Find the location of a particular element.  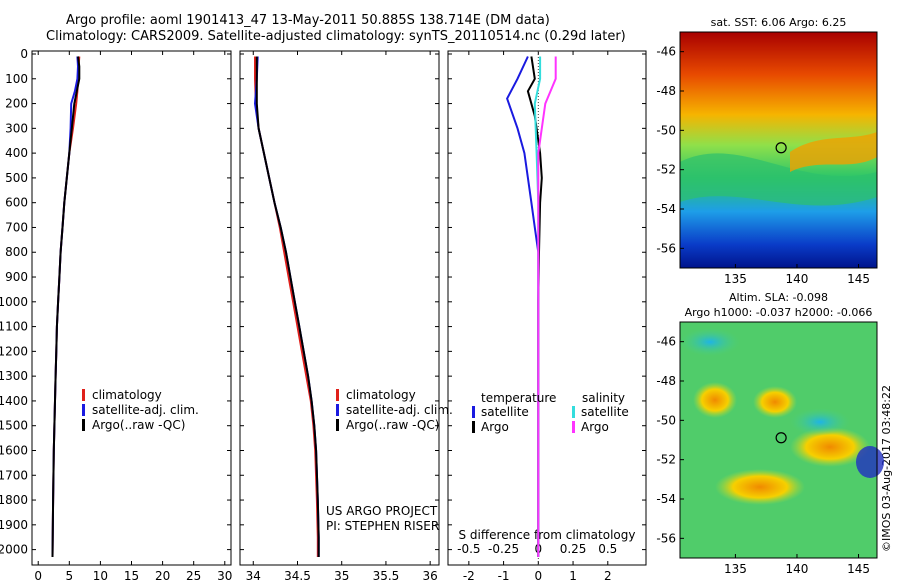

legend-header: temperature is located at coordinates (518, 398).